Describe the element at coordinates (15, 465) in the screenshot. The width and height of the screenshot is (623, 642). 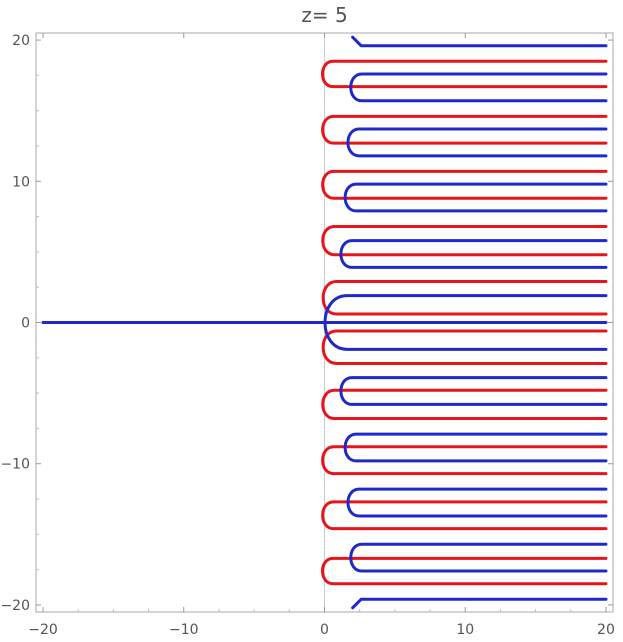
I see `y-tick-label: −10` at that location.